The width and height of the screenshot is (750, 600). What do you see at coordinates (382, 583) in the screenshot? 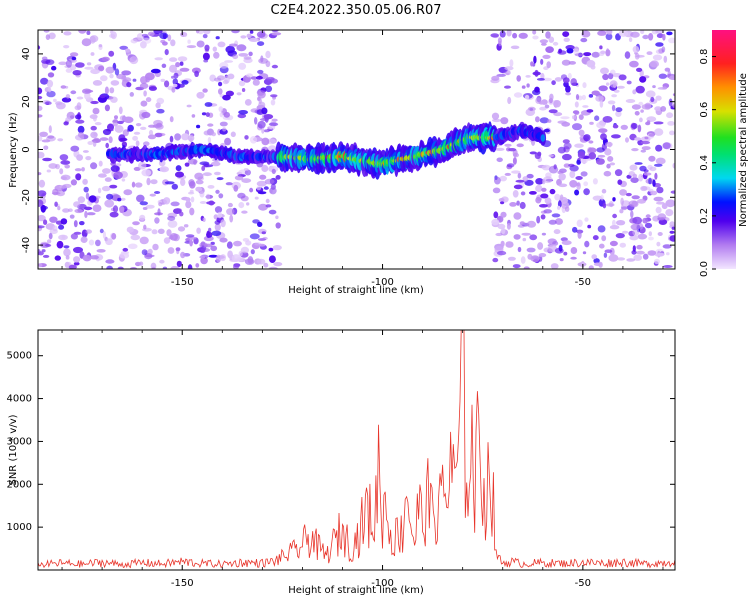
I see `snr-x-tick-label: -100` at bounding box center [382, 583].